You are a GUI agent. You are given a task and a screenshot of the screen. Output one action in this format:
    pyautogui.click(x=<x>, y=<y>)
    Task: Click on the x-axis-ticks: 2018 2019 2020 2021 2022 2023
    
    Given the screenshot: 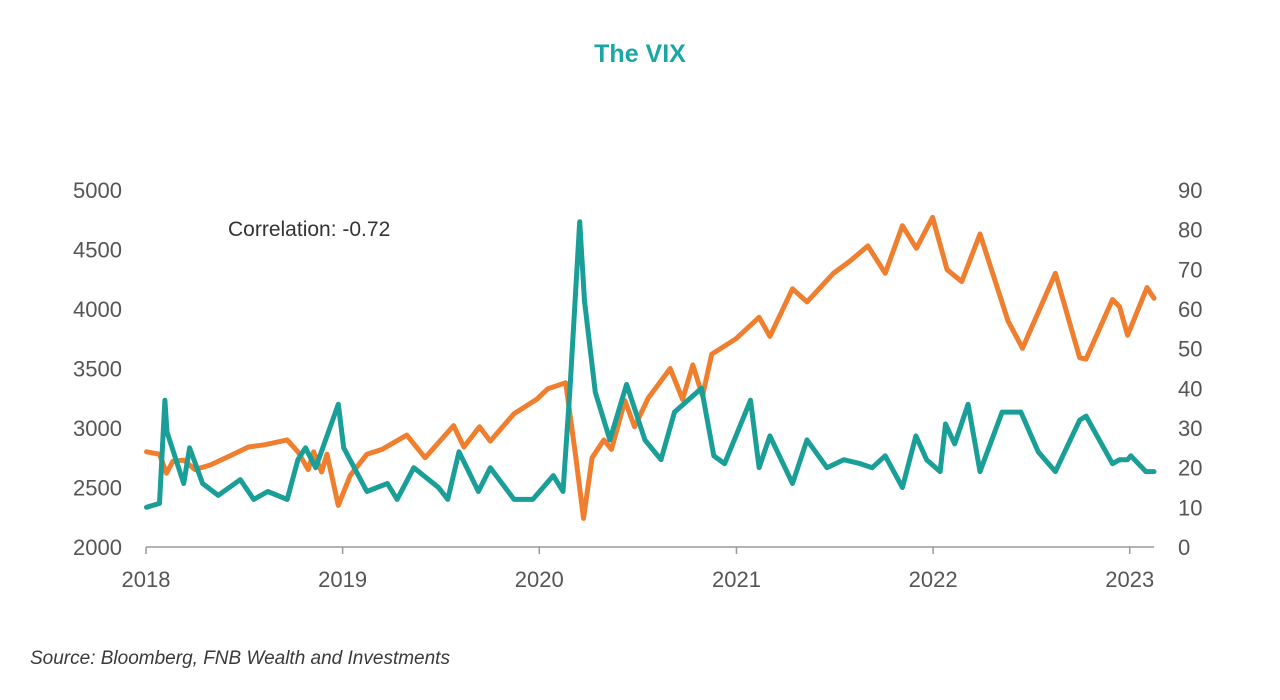 What is the action you would take?
    pyautogui.click(x=638, y=569)
    